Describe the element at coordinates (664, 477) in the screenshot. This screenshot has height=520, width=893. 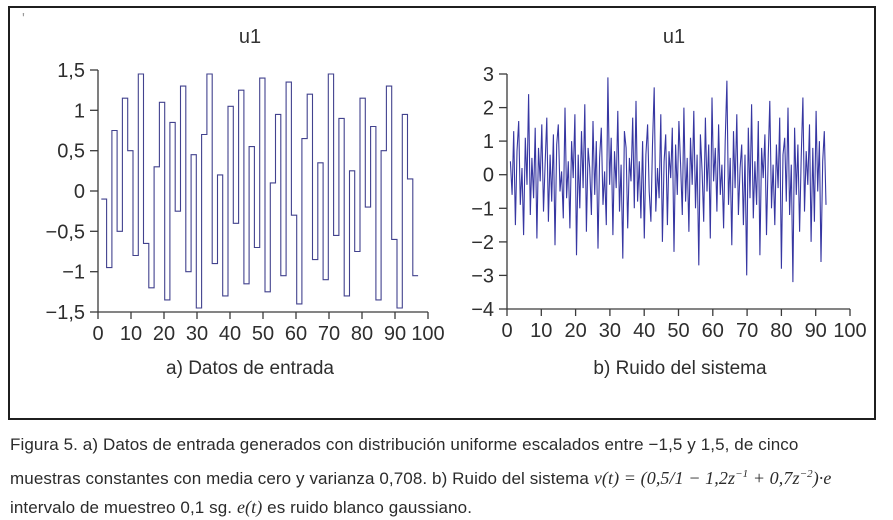
I see `formula-pre: v(t) = (0,5/1 − 1,2z` at that location.